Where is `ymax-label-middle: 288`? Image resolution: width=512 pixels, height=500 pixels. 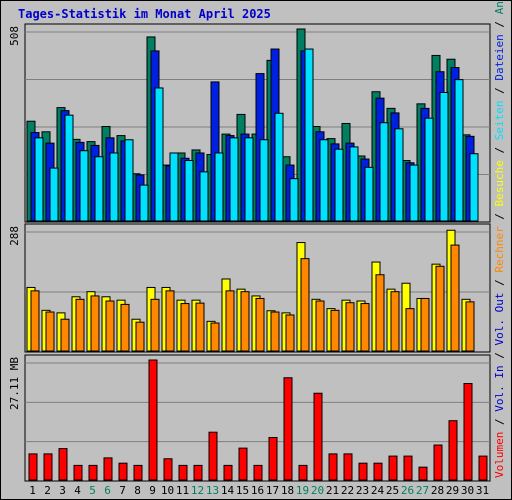 ymax-label-middle: 288 is located at coordinates (14, 236).